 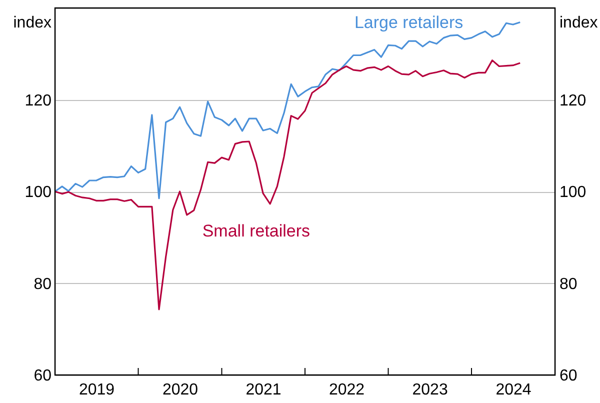 What do you see at coordinates (573, 192) in the screenshot?
I see `y2-tick-label: 100` at bounding box center [573, 192].